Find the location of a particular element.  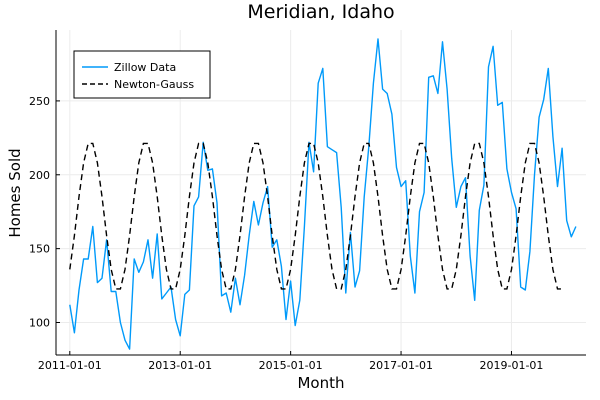

y-tick-label: 100 is located at coordinates (39, 323).